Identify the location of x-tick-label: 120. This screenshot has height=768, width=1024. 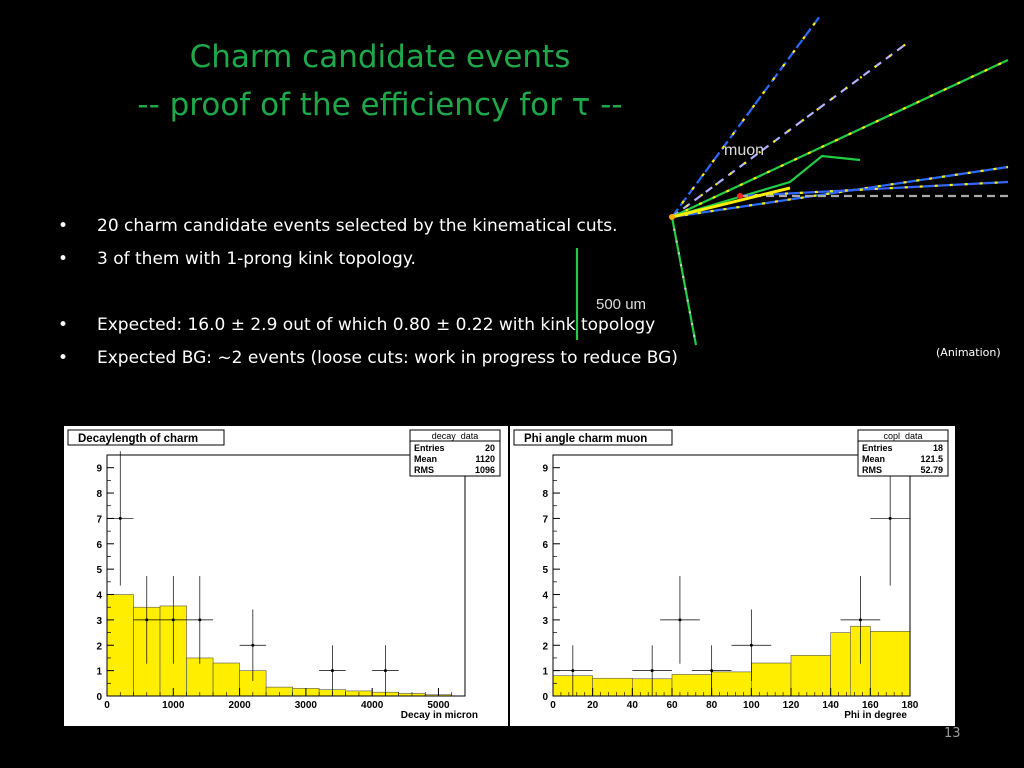
(791, 705).